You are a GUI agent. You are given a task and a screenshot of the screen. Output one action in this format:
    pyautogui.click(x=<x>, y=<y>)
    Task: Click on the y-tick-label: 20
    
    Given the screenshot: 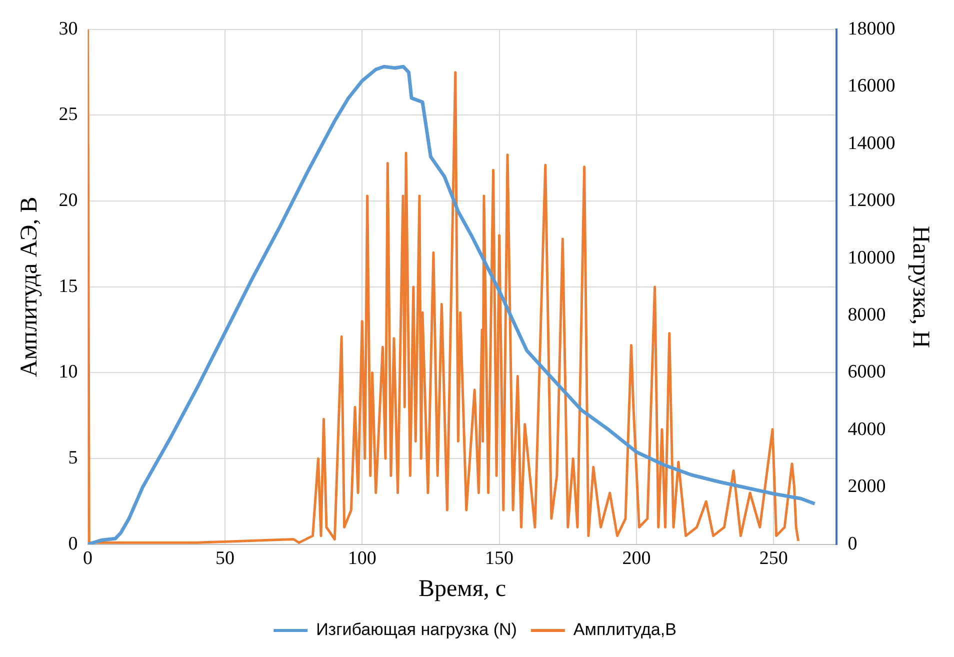 What is the action you would take?
    pyautogui.click(x=68, y=201)
    